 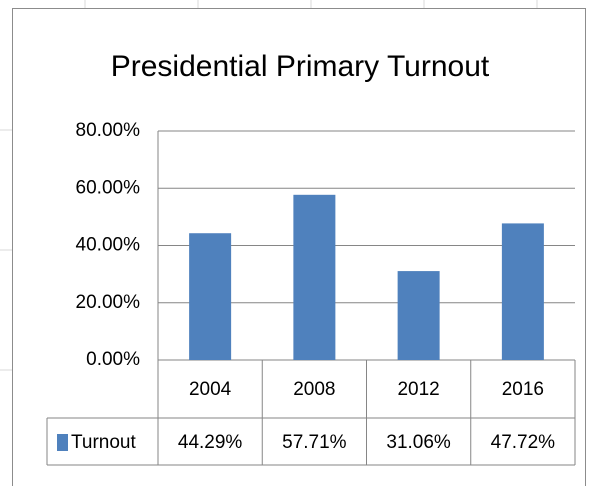 What do you see at coordinates (523, 442) in the screenshot?
I see `table-value: 47.72%` at bounding box center [523, 442].